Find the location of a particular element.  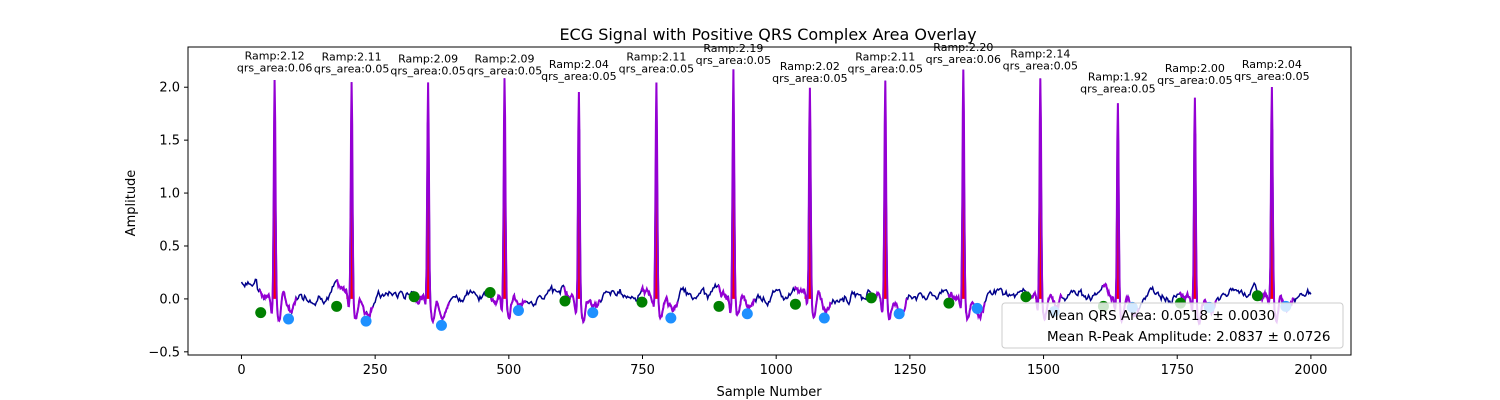

x-tick-label: 0 is located at coordinates (241, 370).